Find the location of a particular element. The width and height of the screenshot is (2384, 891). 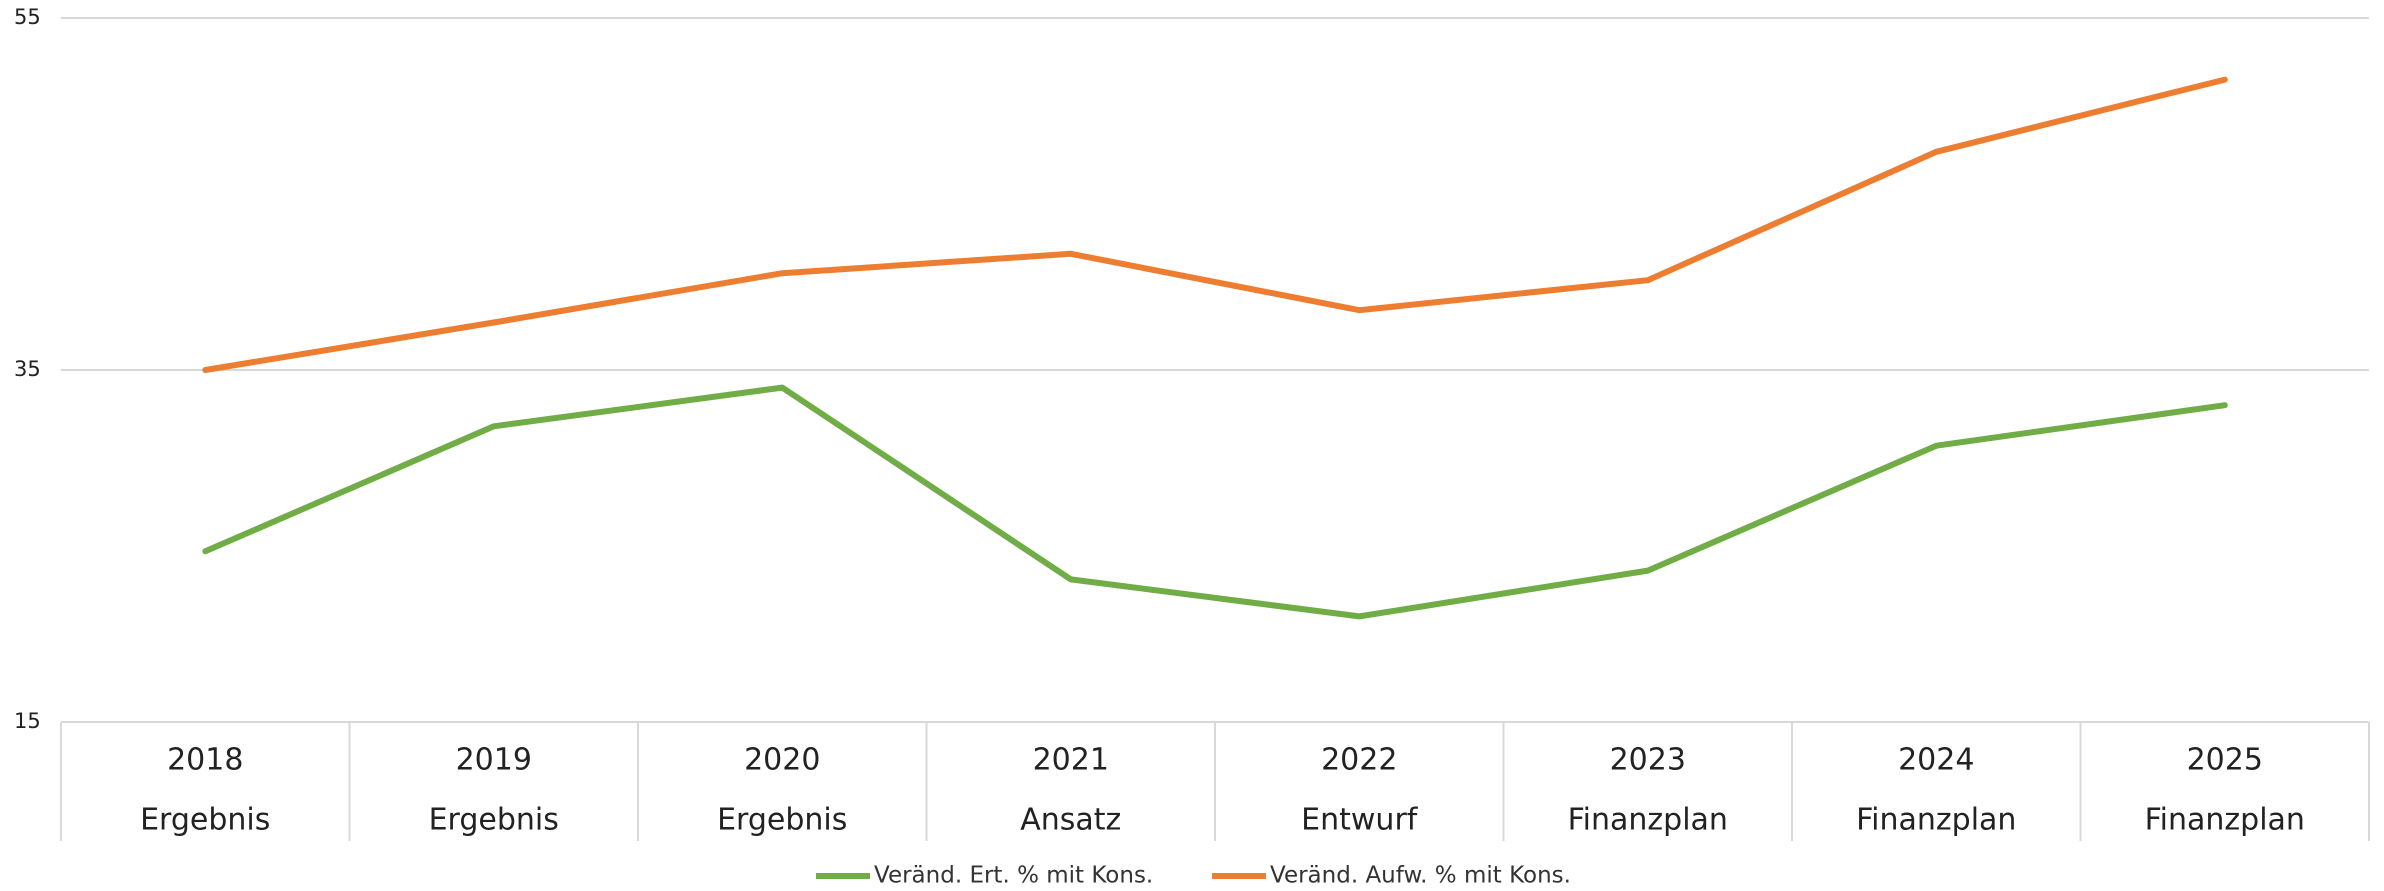

x-tick-label: 2020 is located at coordinates (782, 760).